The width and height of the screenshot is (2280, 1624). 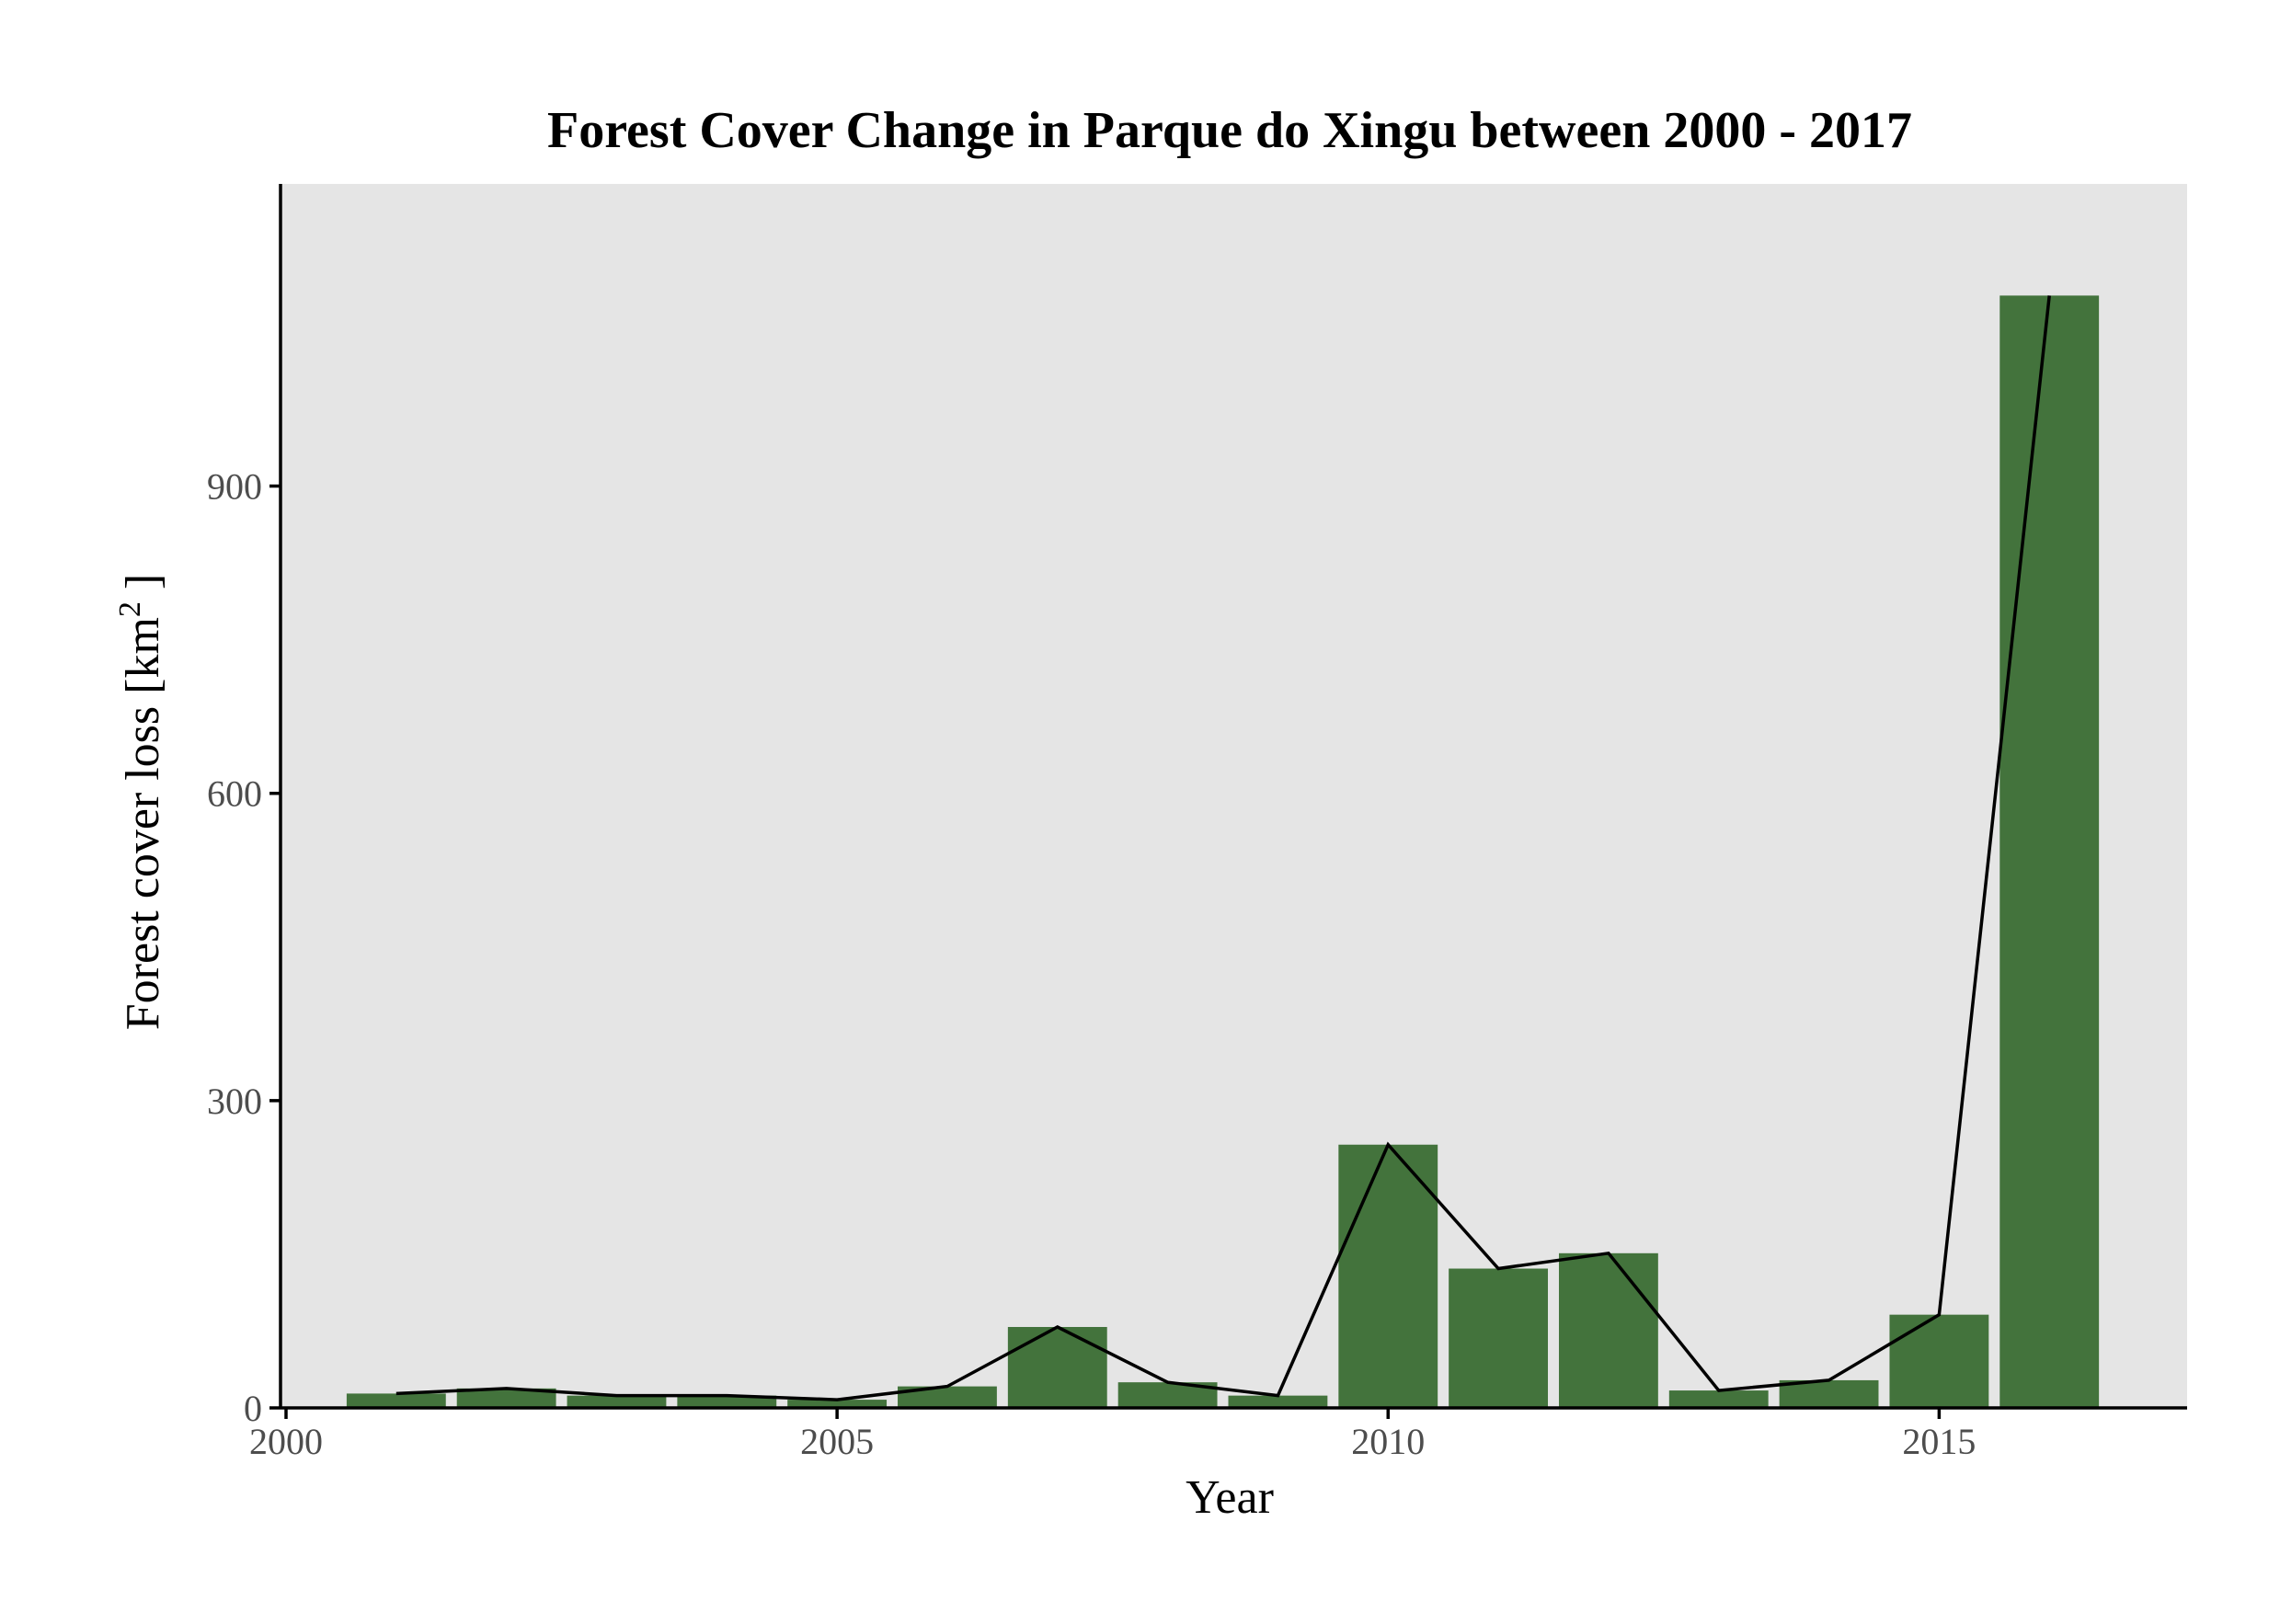 What do you see at coordinates (837, 1441) in the screenshot?
I see `x-tick-label-2005: 2005` at bounding box center [837, 1441].